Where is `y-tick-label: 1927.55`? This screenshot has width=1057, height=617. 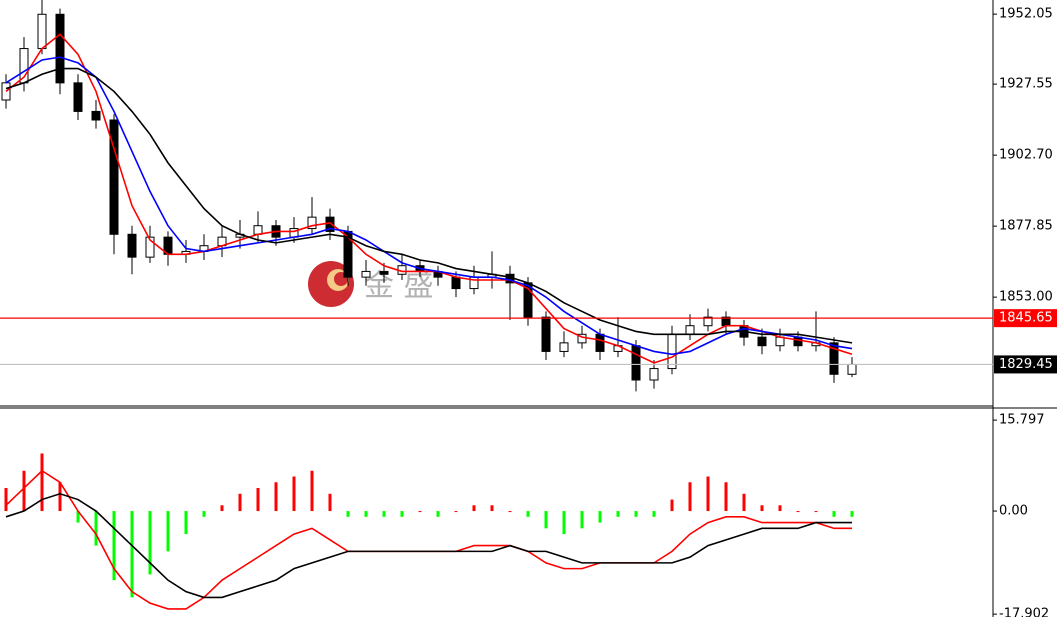 y-tick-label: 1927.55 is located at coordinates (1026, 84).